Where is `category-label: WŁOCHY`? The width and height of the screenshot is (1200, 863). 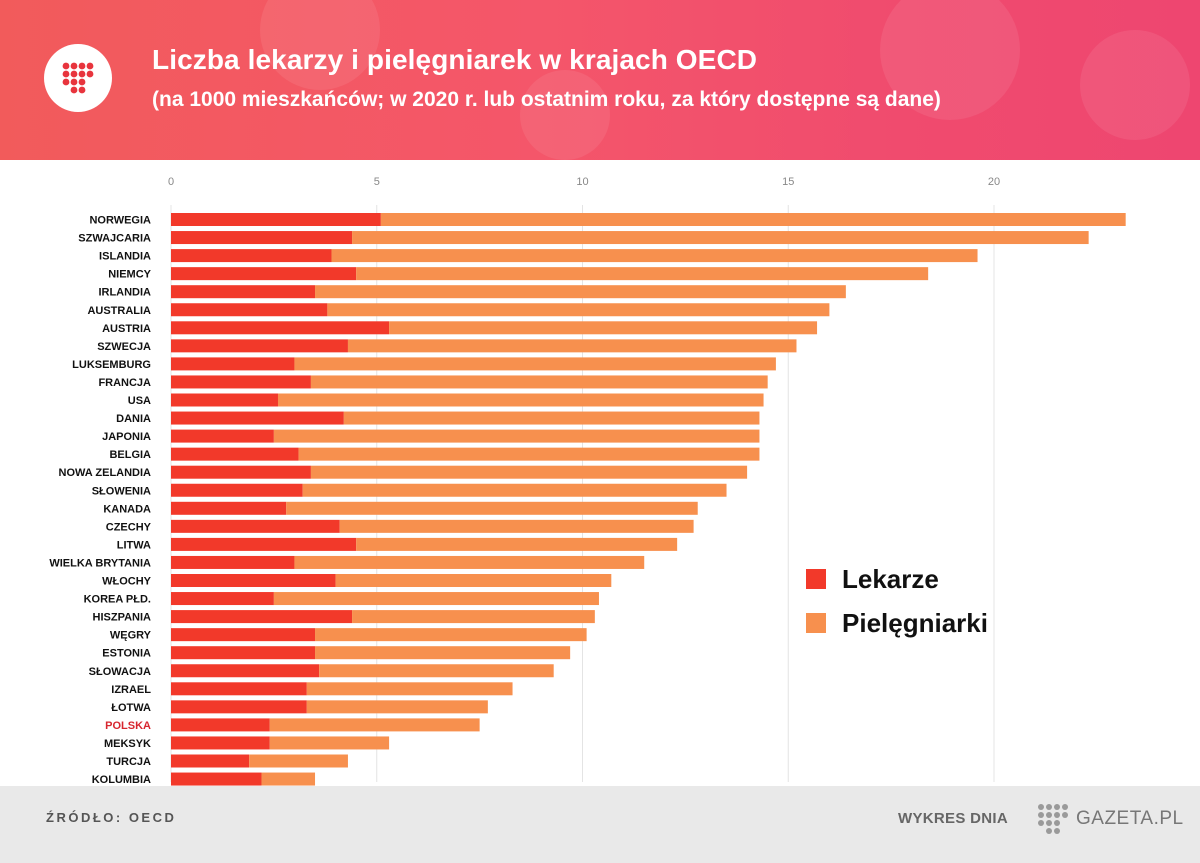 category-label: WŁOCHY is located at coordinates (127, 582).